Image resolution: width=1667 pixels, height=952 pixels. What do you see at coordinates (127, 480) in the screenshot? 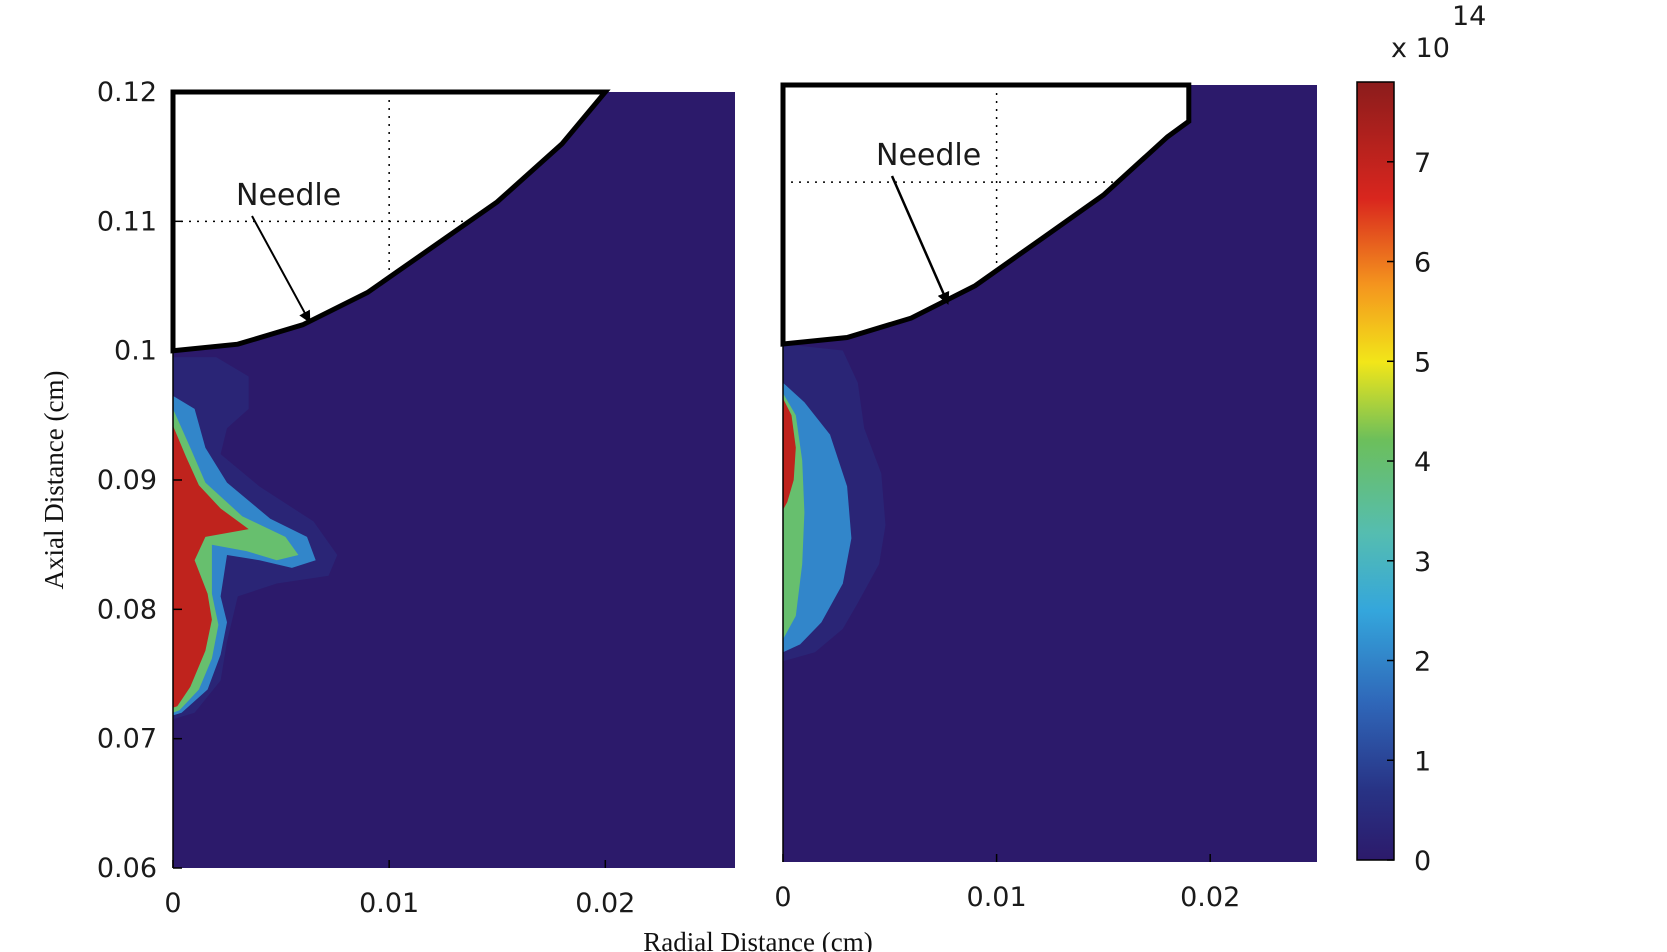
I see `y-tick-label: 0.09` at bounding box center [127, 480].